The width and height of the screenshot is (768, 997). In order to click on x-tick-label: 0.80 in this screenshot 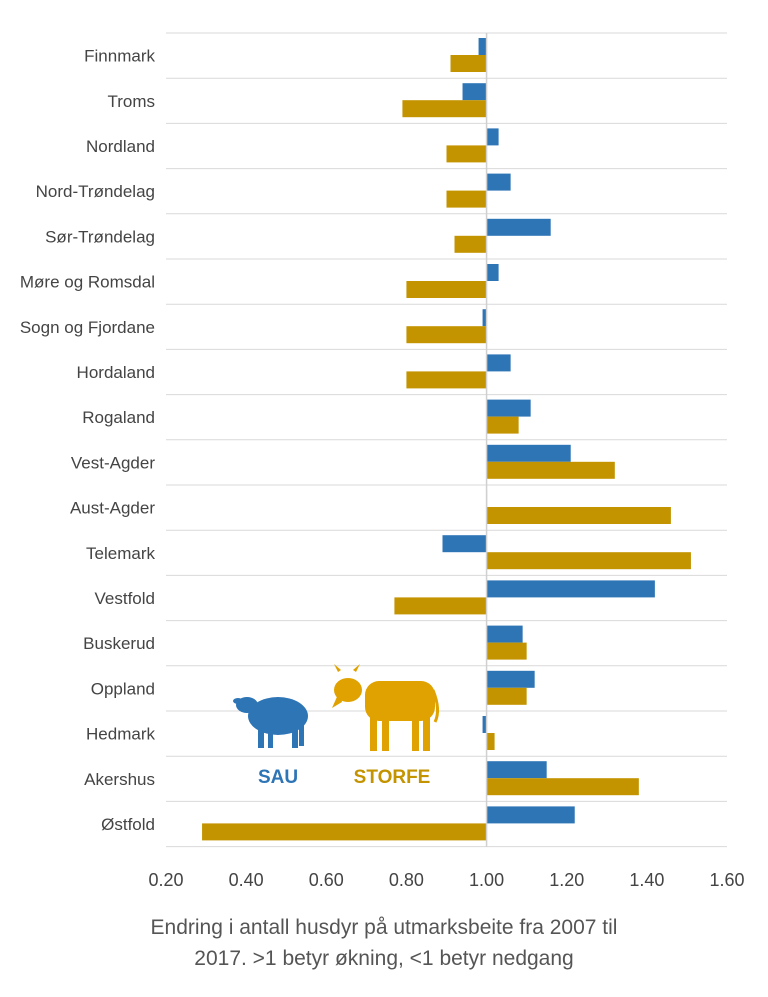, I will do `click(406, 880)`.